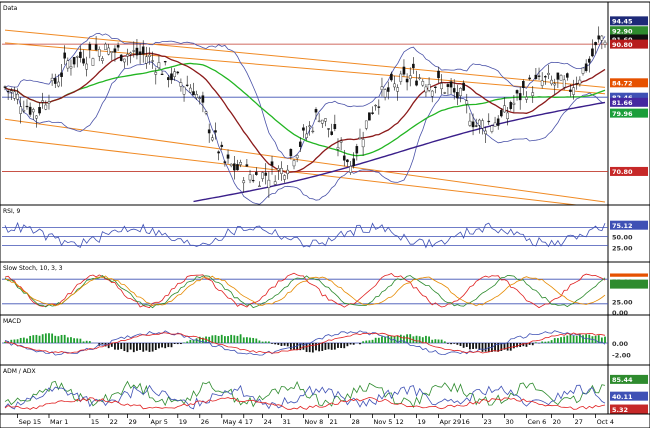  Describe the element at coordinates (622, 172) in the screenshot. I see `price-label-text: 70.80` at that location.